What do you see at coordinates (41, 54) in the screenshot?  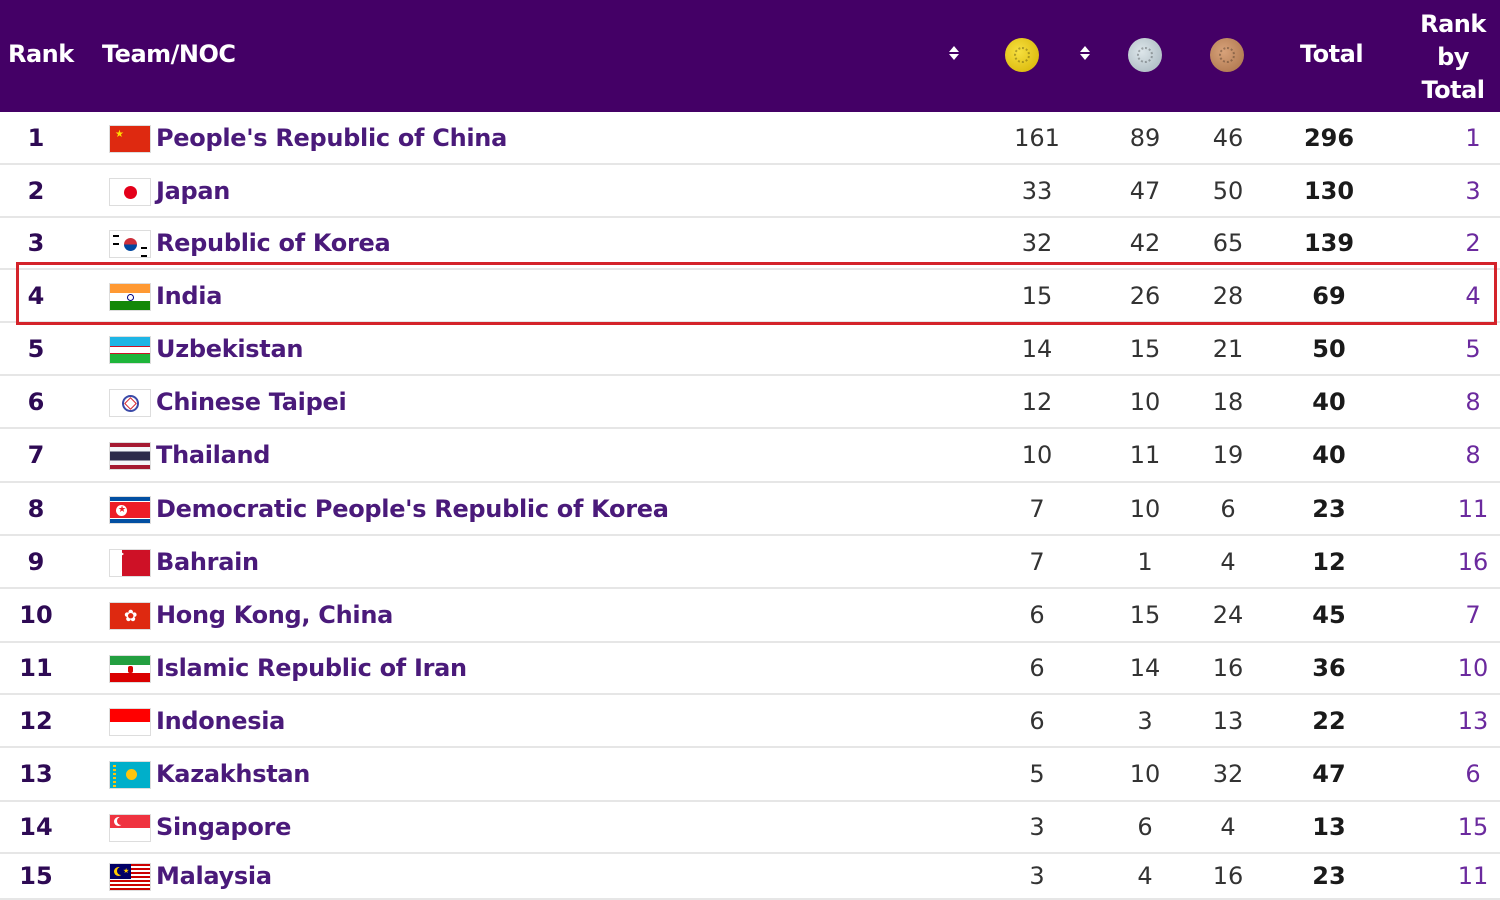 I see `header-rank: Rank` at bounding box center [41, 54].